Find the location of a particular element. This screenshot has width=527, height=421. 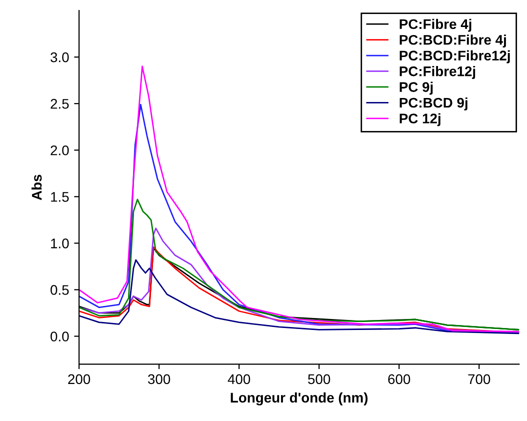

y-tick-label: 2.5 is located at coordinates (59, 103).